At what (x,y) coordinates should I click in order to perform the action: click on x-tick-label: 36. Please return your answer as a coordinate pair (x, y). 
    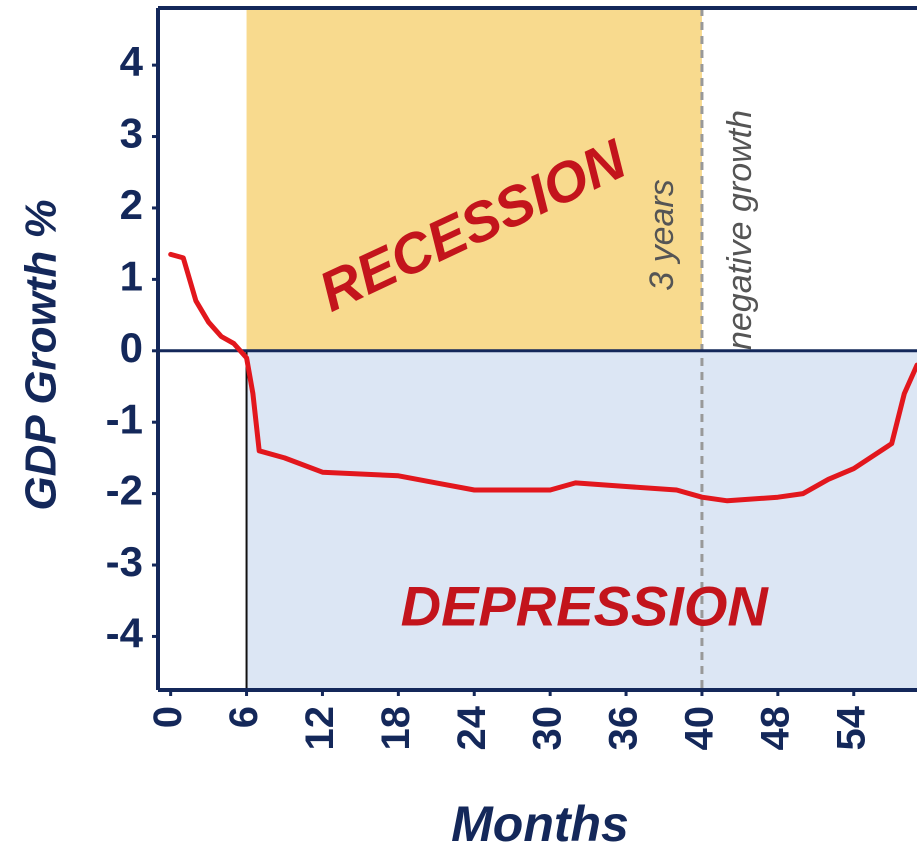
    Looking at the image, I should click on (624, 728).